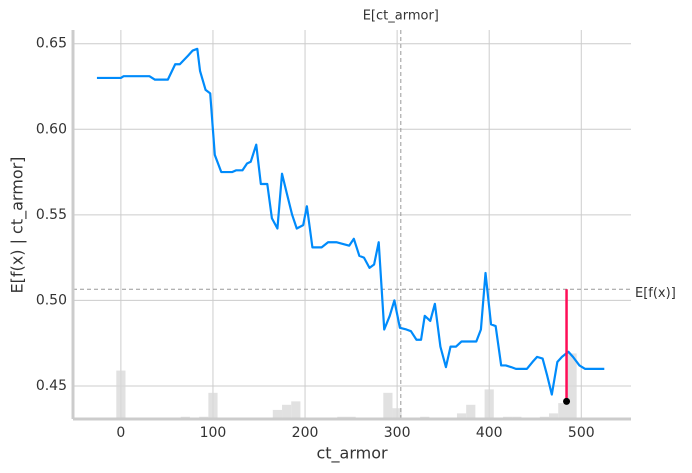  What do you see at coordinates (51, 215) in the screenshot?
I see `y-tick-label: 0.55` at bounding box center [51, 215].